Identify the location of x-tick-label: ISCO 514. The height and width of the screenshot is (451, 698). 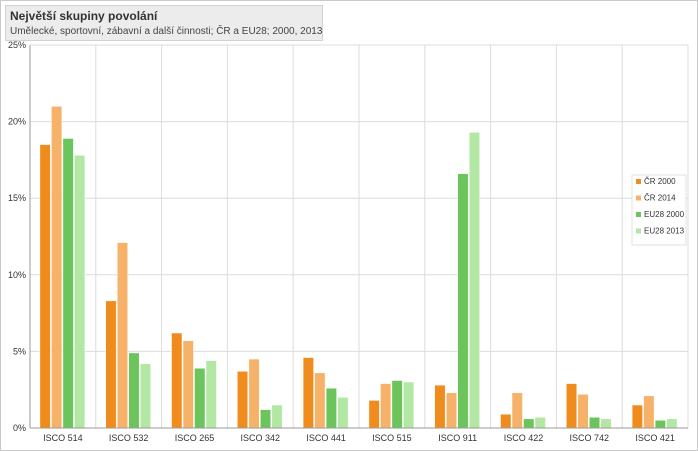
(63, 438).